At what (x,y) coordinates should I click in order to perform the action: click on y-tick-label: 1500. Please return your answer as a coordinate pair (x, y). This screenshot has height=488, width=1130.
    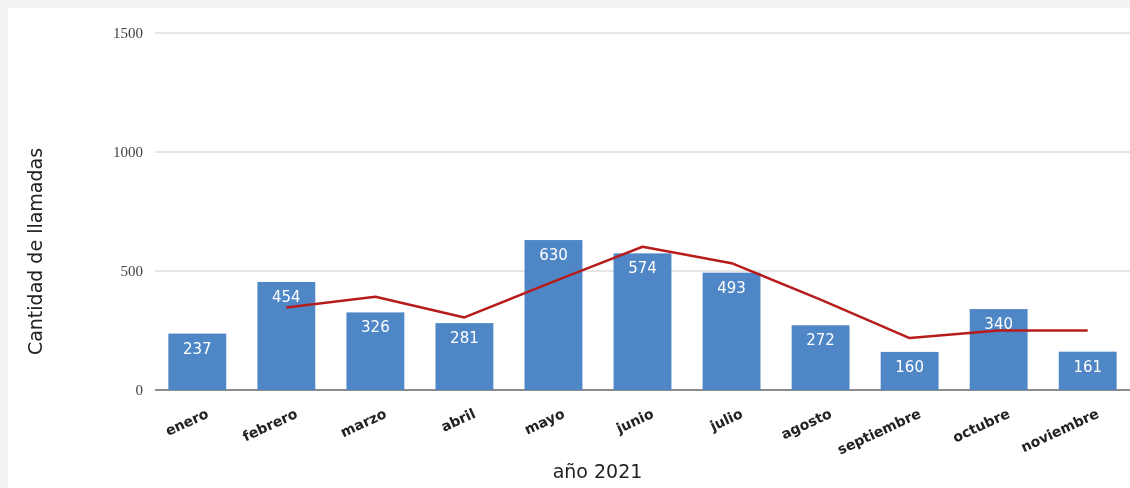
    Looking at the image, I should click on (128, 33).